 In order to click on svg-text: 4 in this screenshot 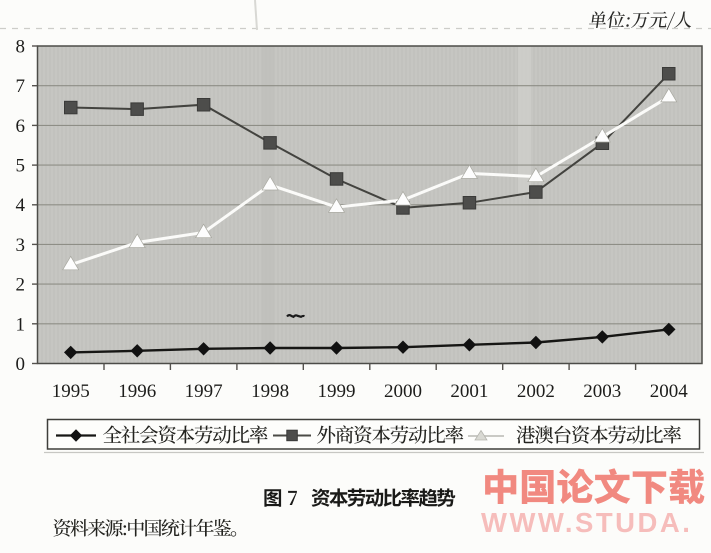, I will do `click(21, 205)`.